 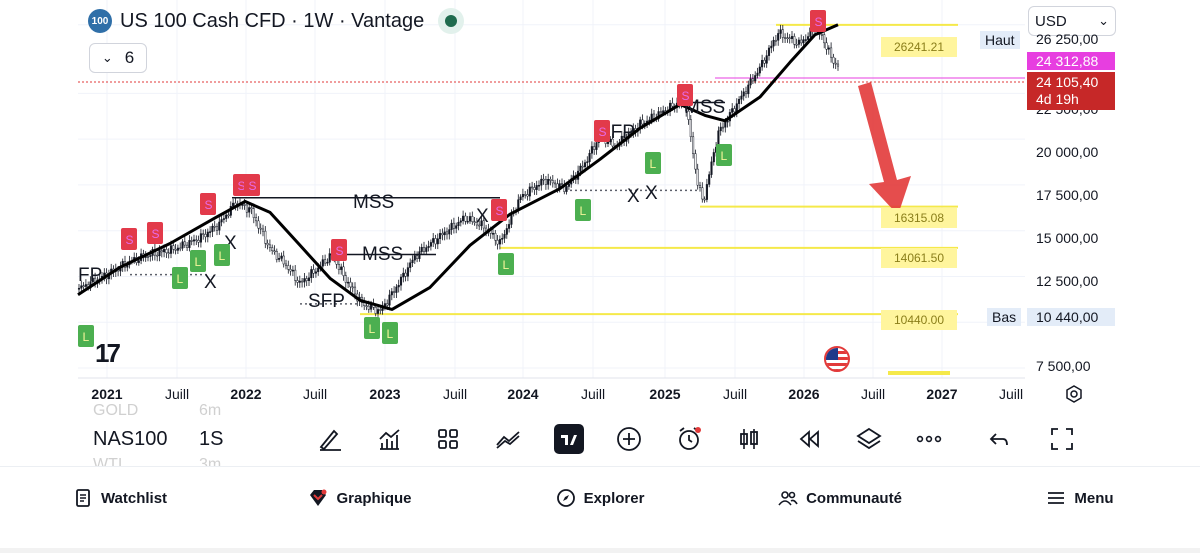 What do you see at coordinates (1072, 21) in the screenshot?
I see `currency-select: USD ⌄` at bounding box center [1072, 21].